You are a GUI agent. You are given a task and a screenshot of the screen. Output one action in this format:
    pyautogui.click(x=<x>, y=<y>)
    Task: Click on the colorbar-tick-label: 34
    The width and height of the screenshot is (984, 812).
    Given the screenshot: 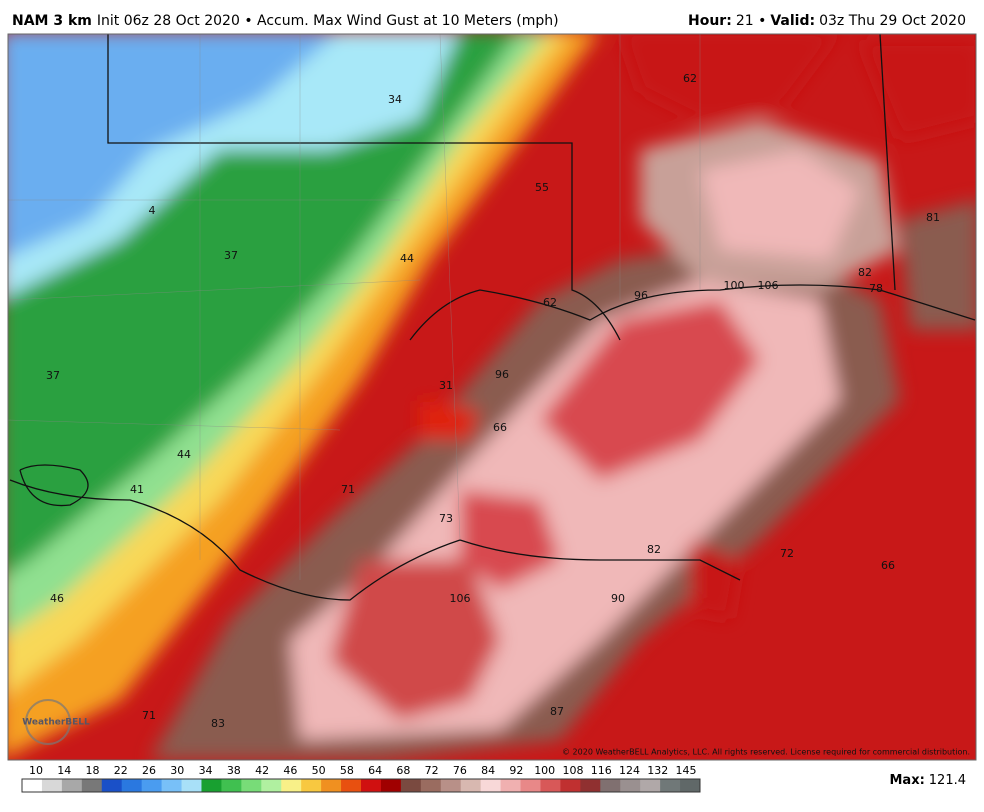 What is the action you would take?
    pyautogui.click(x=206, y=770)
    